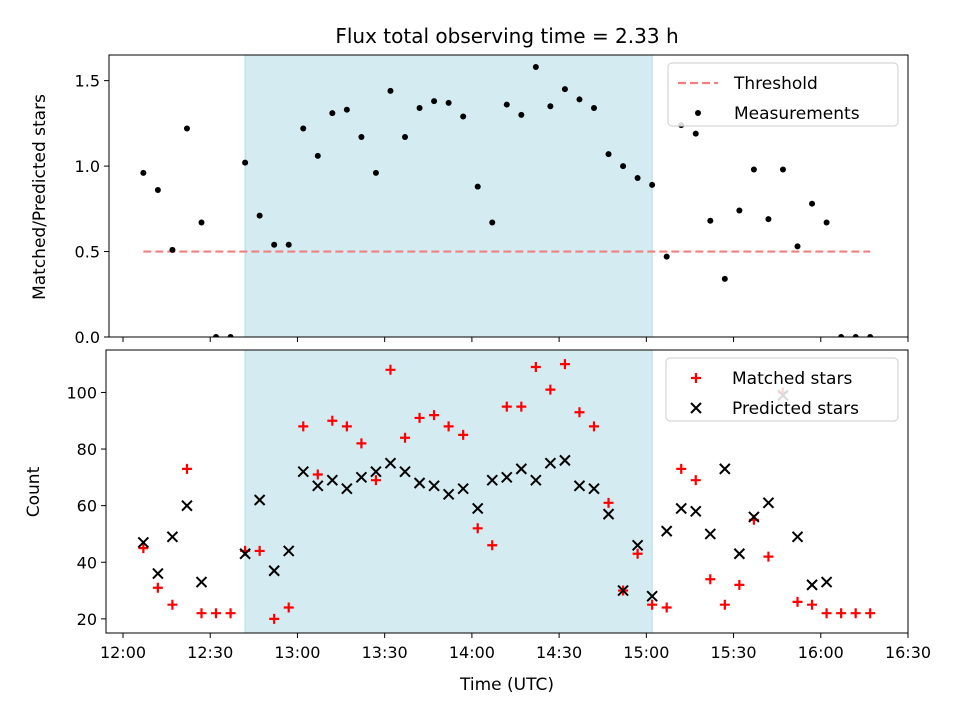  What do you see at coordinates (123, 652) in the screenshot?
I see `x-tick-label: 12:00` at bounding box center [123, 652].